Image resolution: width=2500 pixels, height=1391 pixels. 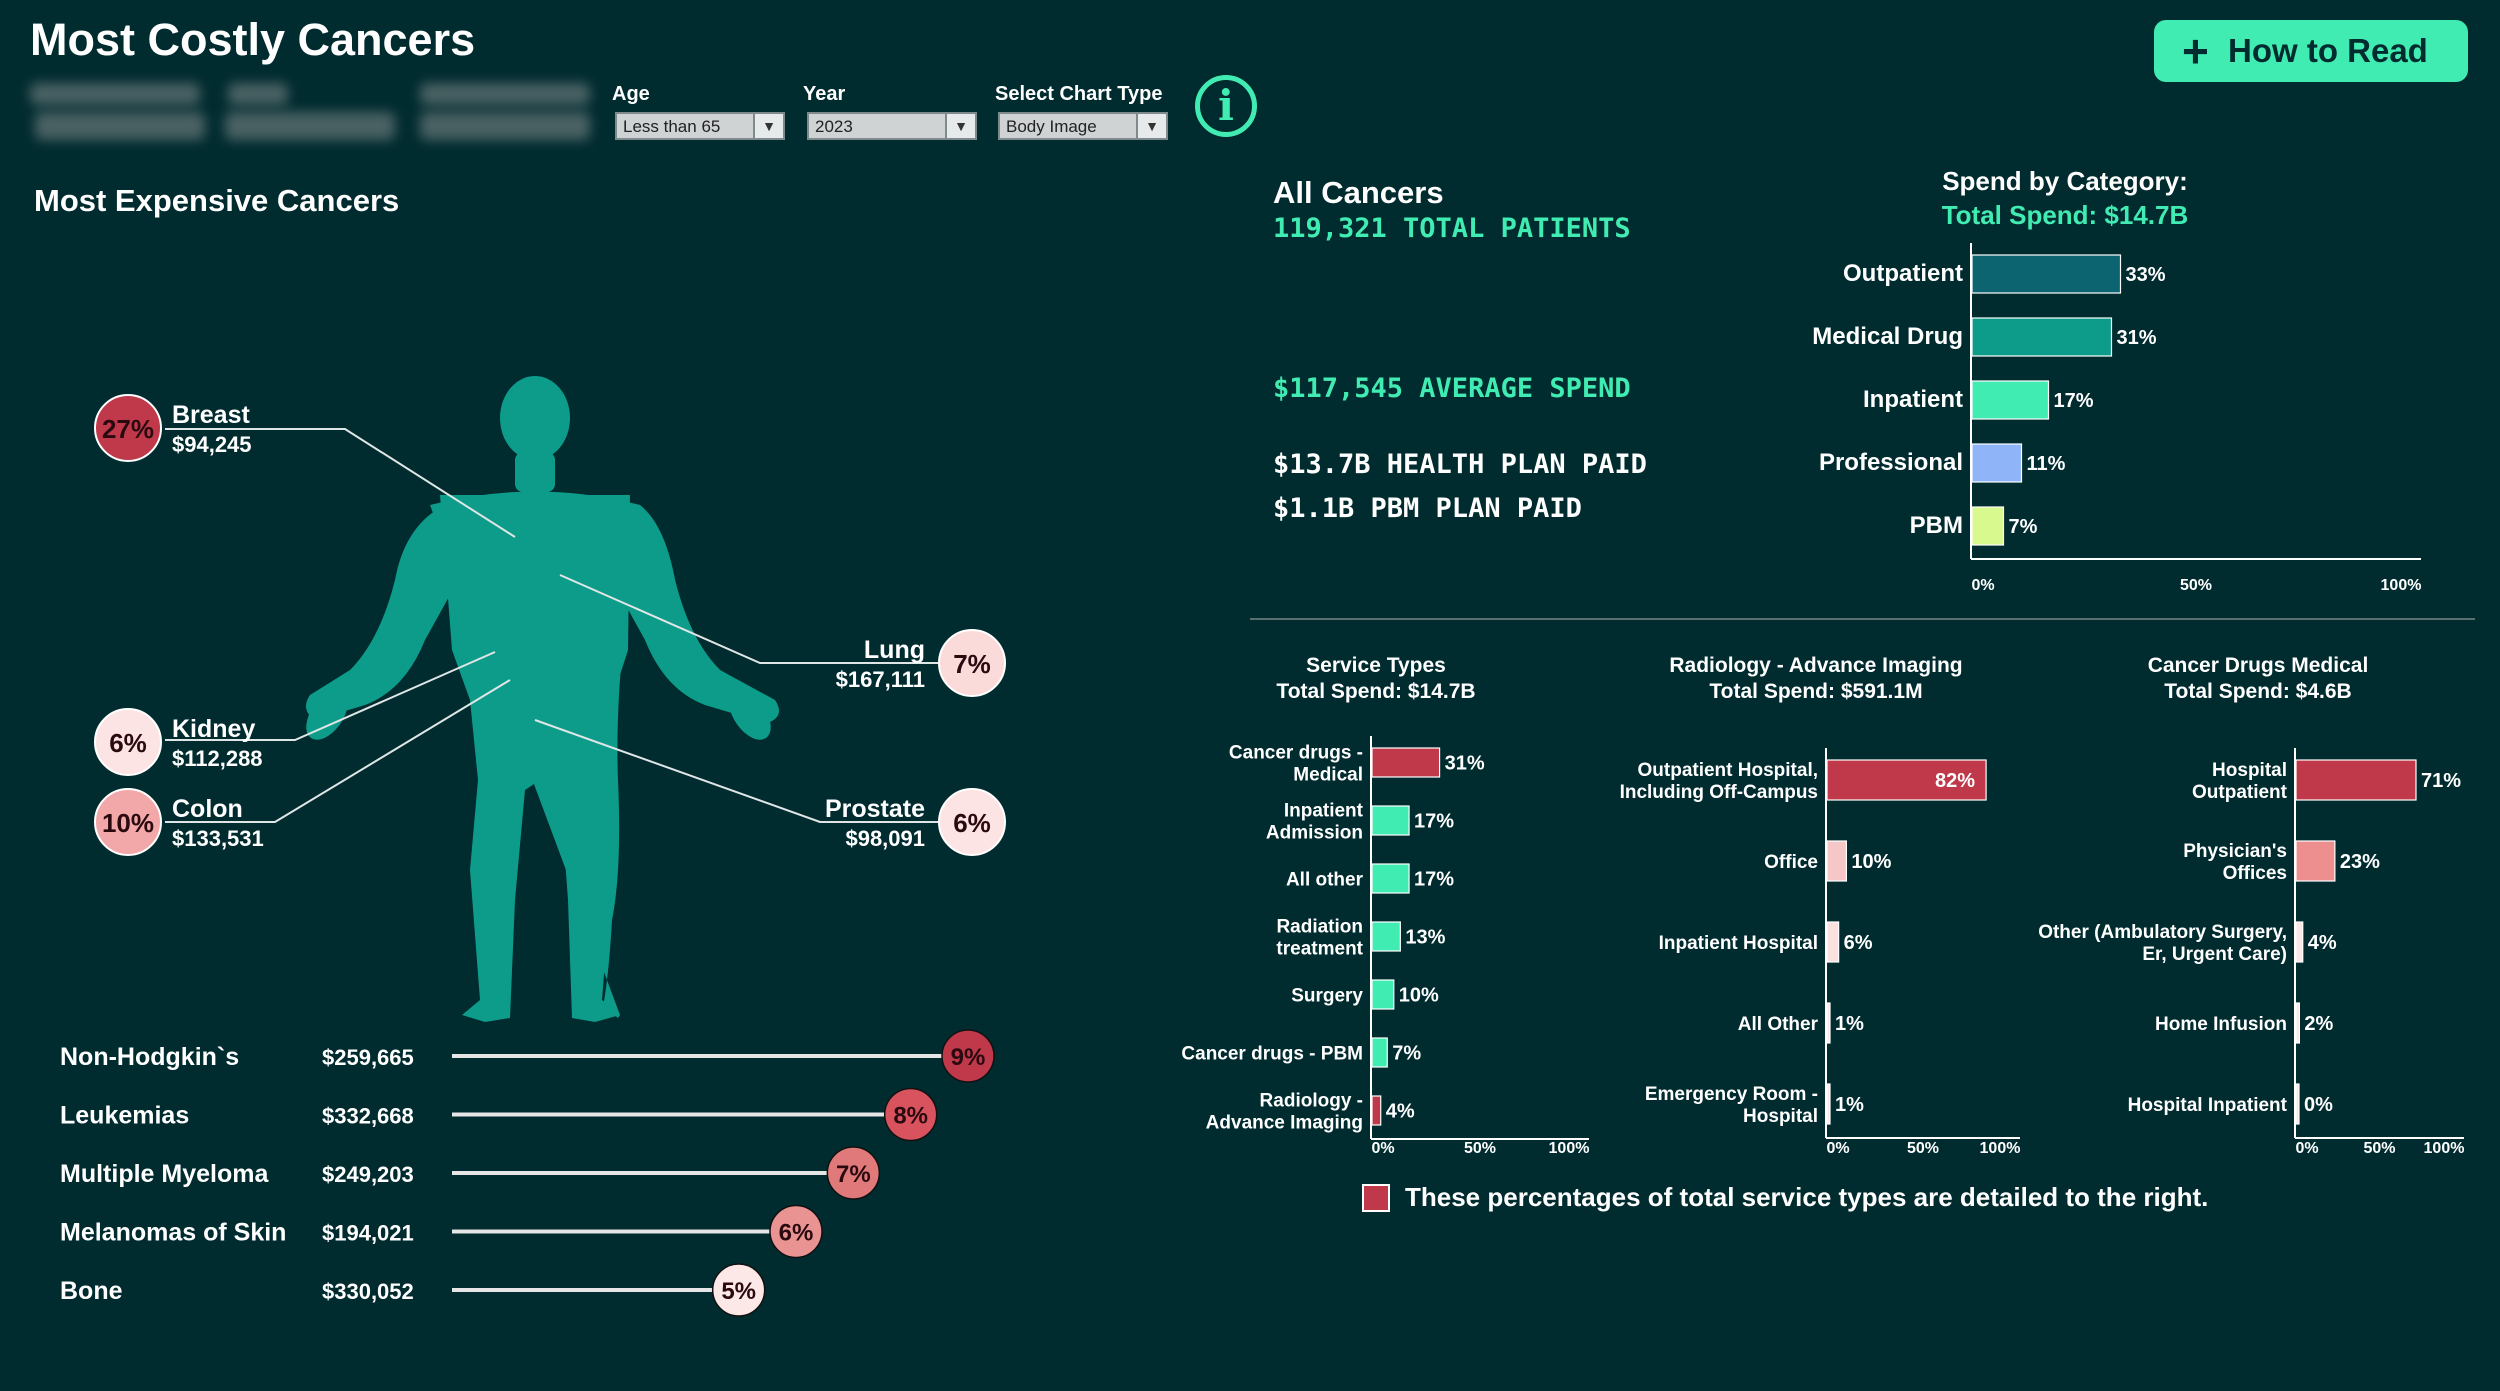 I want to click on year-select: 2023 ▼, so click(x=892, y=126).